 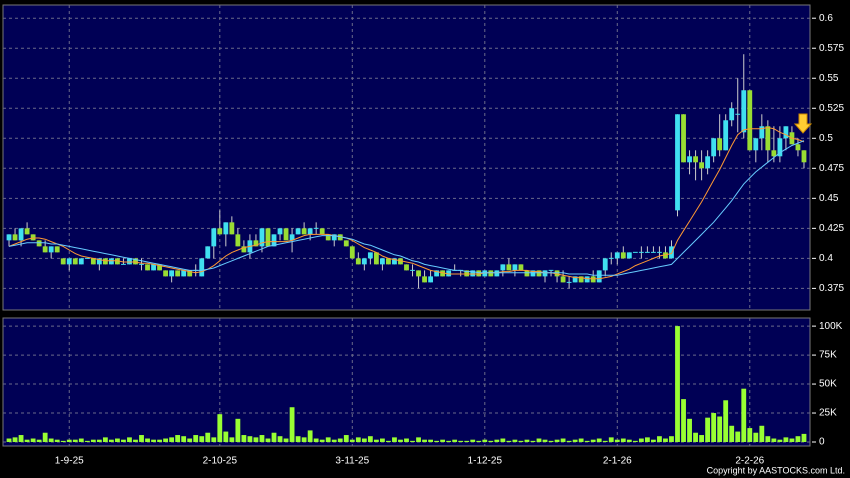 I want to click on x-tick-label: 1-12-25, so click(x=485, y=461).